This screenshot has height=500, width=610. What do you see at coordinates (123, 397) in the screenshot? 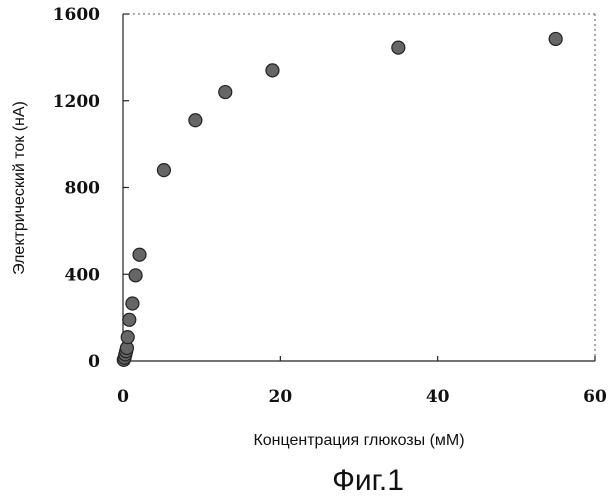
I see `x-tick-label: 0` at bounding box center [123, 397].